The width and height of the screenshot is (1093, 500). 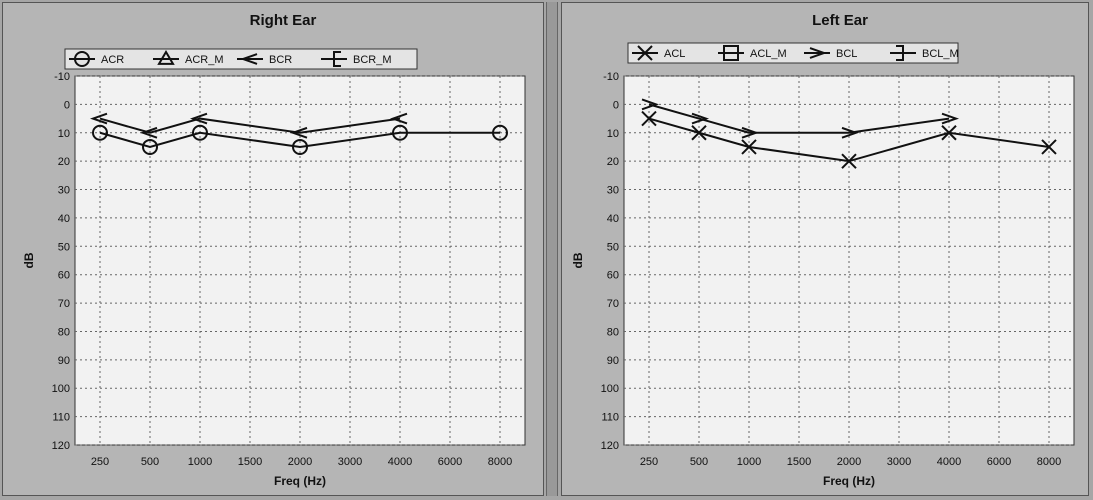 I want to click on legend-label: ACL, so click(x=674, y=54).